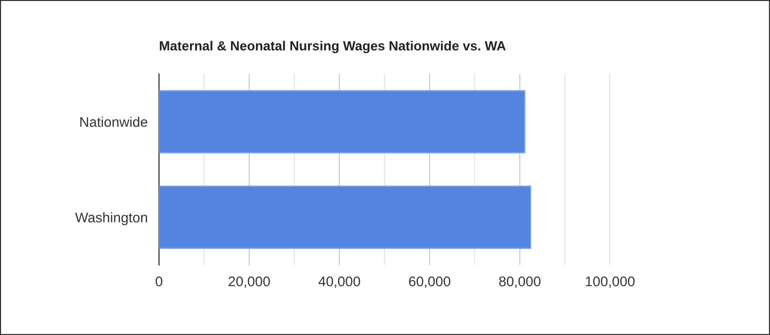 The height and width of the screenshot is (335, 770). I want to click on chart-title: Maternal & Neonatal Nursing Wages Nationwide vs. WA, so click(333, 47).